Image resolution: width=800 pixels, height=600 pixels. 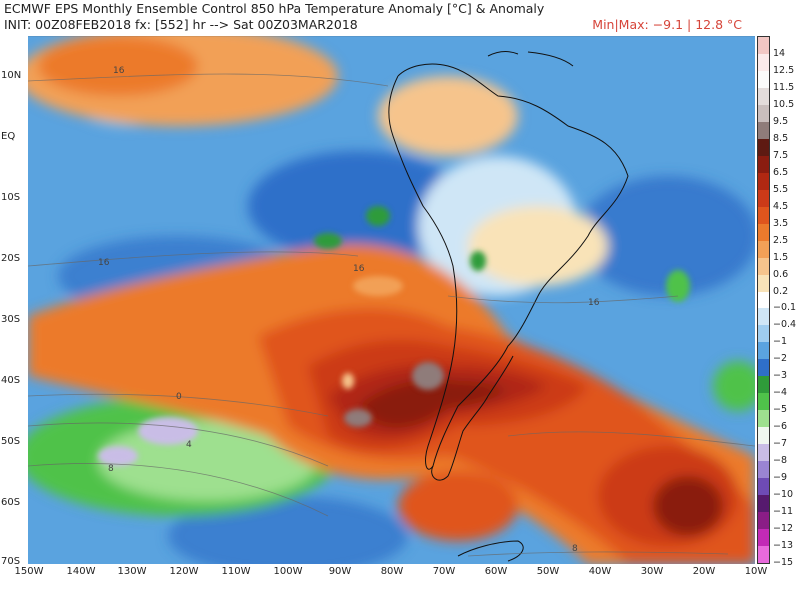 I want to click on colorbar-label: 11.5, so click(x=784, y=87).